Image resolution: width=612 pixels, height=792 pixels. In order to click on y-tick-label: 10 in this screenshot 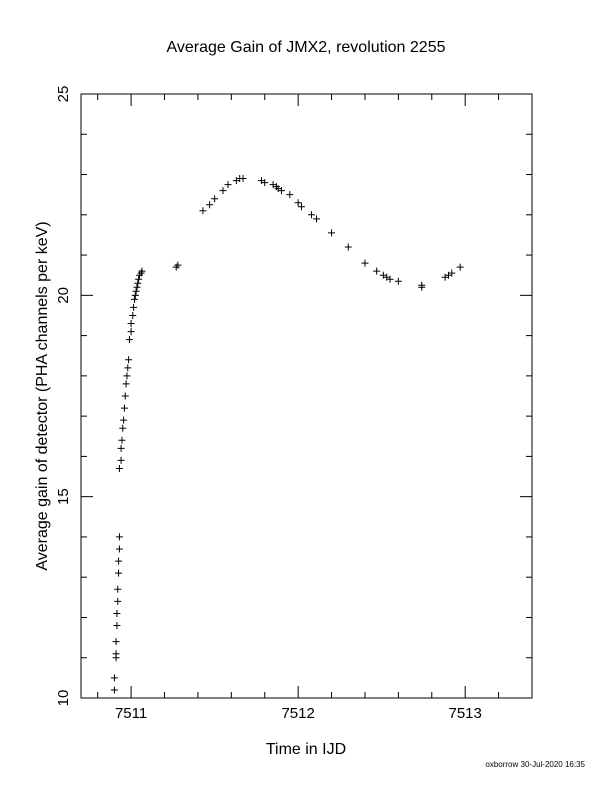, I will do `click(63, 698)`.